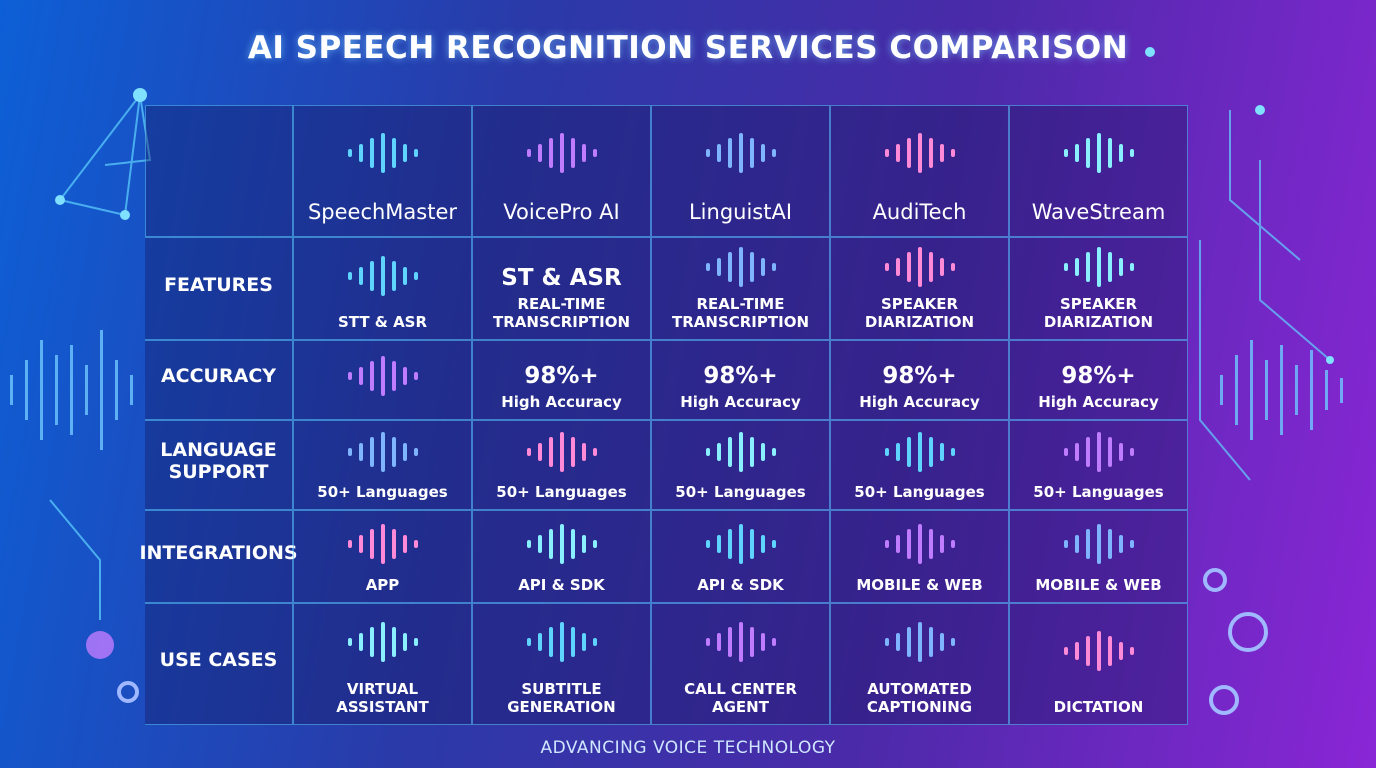  Describe the element at coordinates (219, 465) in the screenshot. I see `row-label: LANGUAGE SUPPORT` at that location.